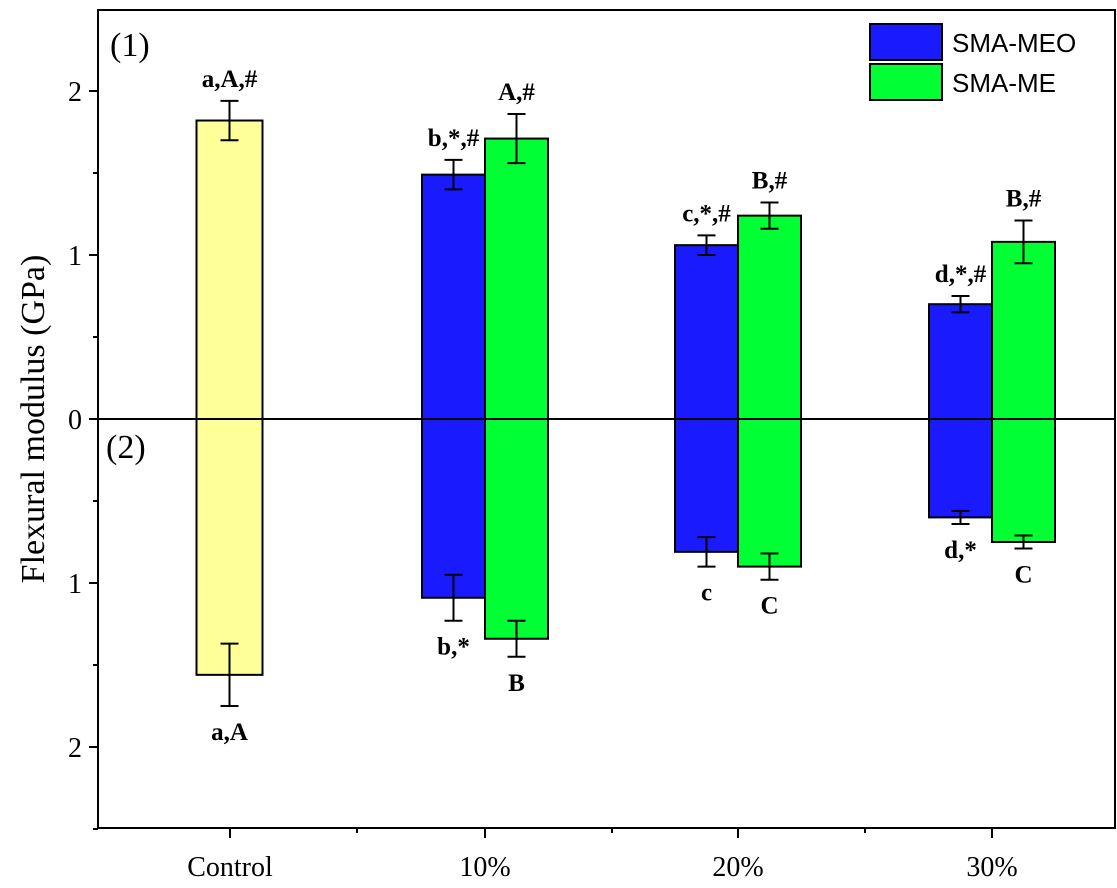 The image size is (1117, 888). What do you see at coordinates (75, 420) in the screenshot?
I see `y-tick-label: 0` at bounding box center [75, 420].